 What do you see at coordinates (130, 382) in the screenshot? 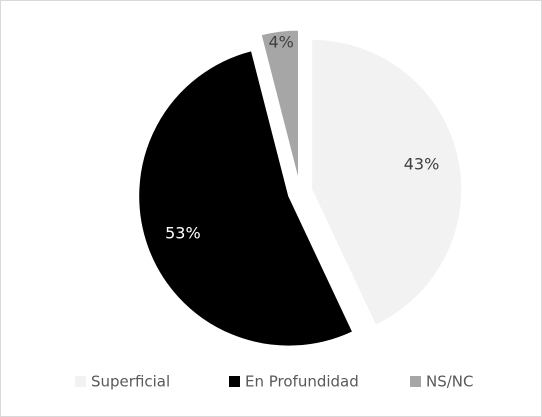
I see `legend-label: Superficial` at bounding box center [130, 382].